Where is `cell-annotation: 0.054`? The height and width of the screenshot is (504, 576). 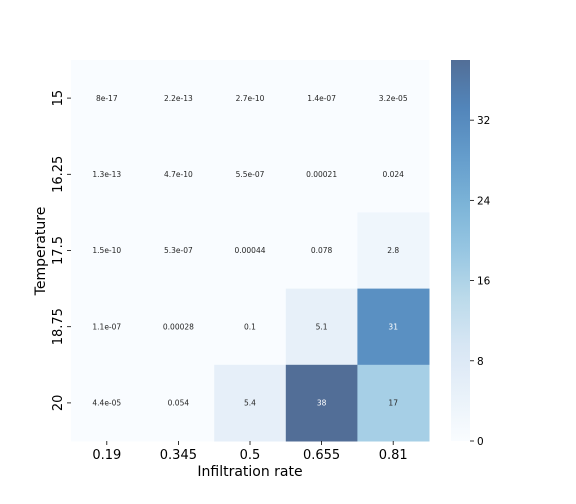
cell-annotation: 0.054 is located at coordinates (179, 403).